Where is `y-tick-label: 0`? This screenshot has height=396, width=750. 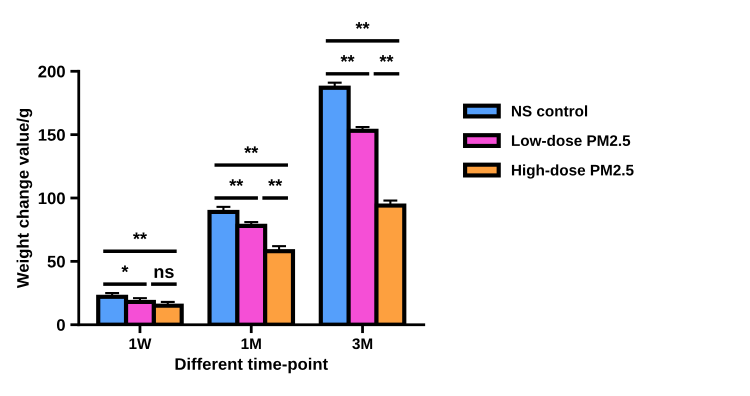
y-tick-label: 0 is located at coordinates (60, 325).